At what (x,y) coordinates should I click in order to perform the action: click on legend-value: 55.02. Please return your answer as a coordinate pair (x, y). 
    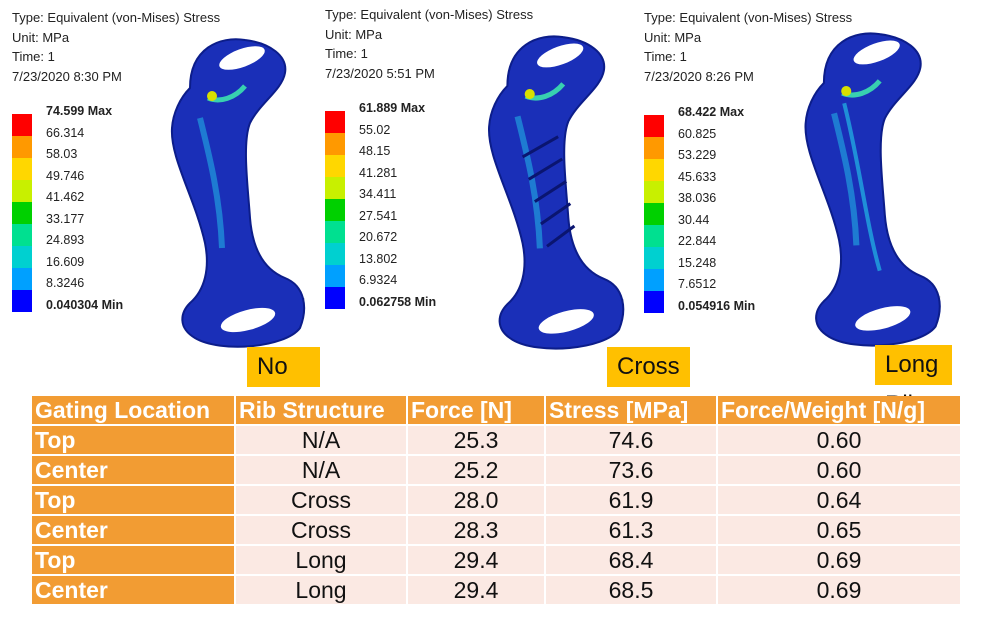
    Looking at the image, I should click on (375, 129).